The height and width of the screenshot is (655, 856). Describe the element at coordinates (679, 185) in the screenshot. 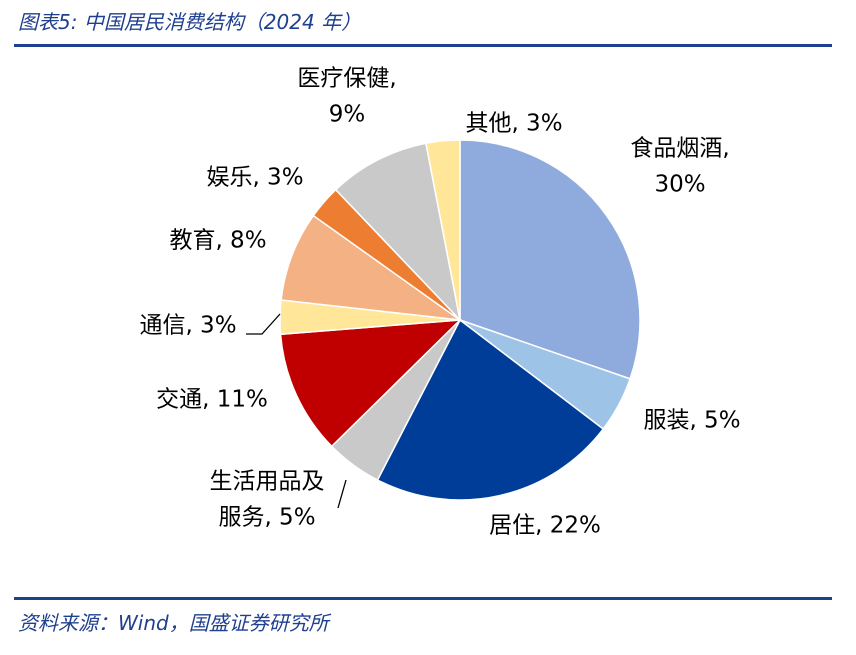

I see `pie-label-1-line-2: 30%` at that location.